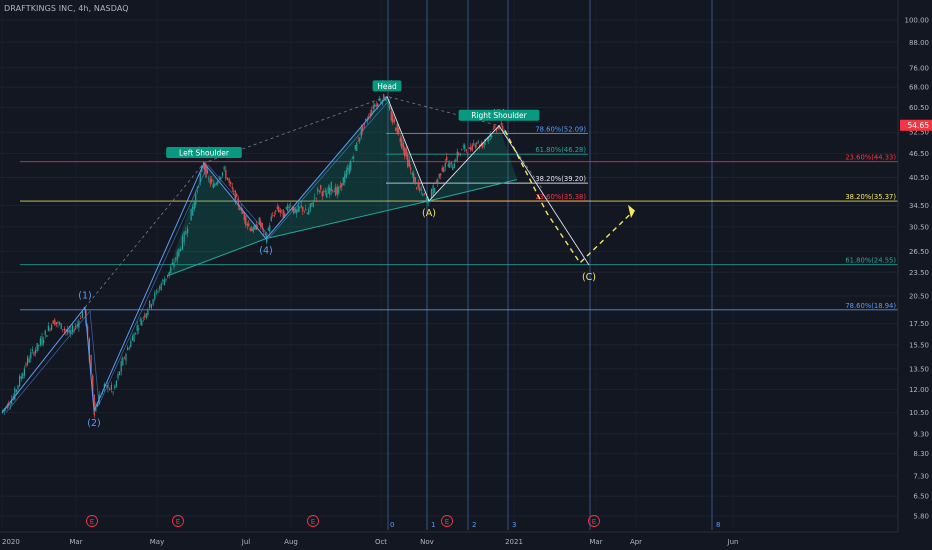 This screenshot has height=550, width=932. Describe the element at coordinates (919, 68) in the screenshot. I see `y-tick-label: 76.00` at that location.